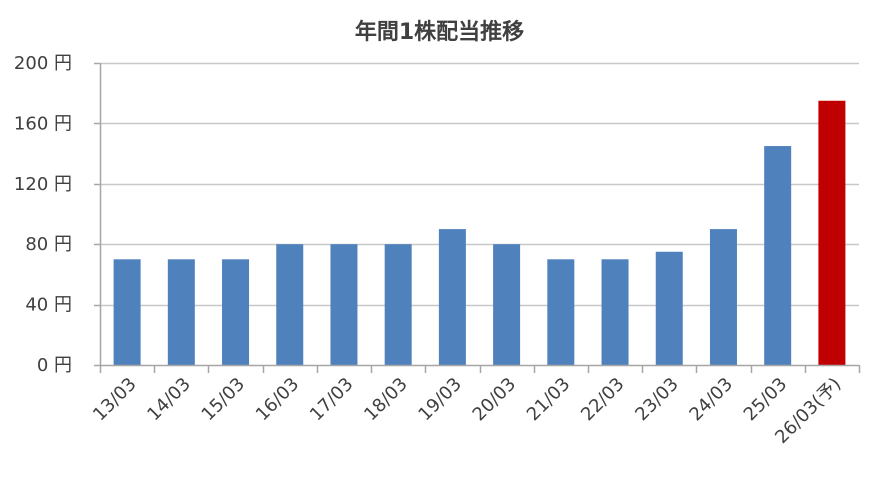 This screenshot has height=481, width=879. I want to click on chart-title: 年間1株配当推移, so click(439, 32).